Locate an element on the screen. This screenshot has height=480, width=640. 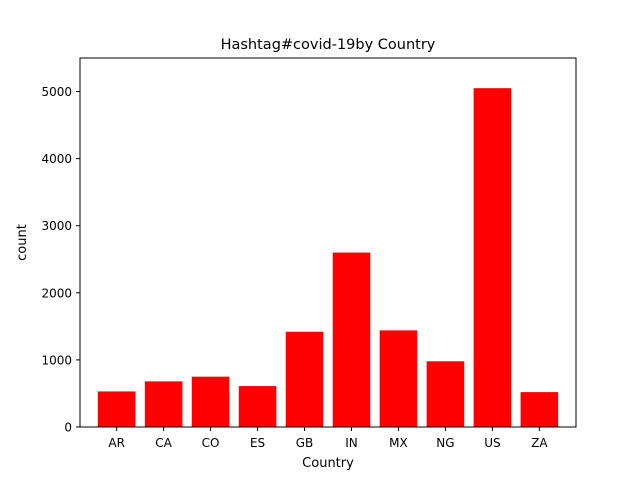
bar-mx is located at coordinates (398, 378).